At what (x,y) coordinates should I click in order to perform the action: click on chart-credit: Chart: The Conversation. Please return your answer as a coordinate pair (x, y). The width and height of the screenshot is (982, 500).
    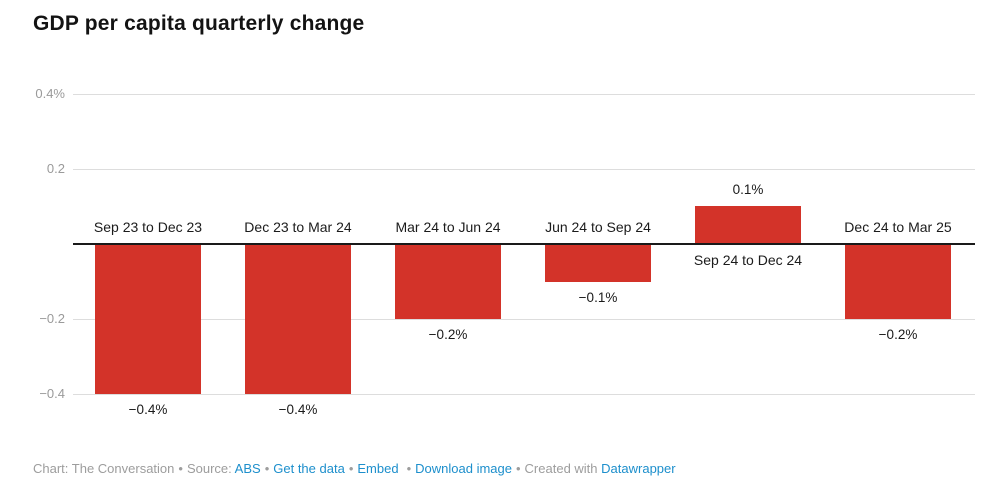
    Looking at the image, I should click on (104, 468).